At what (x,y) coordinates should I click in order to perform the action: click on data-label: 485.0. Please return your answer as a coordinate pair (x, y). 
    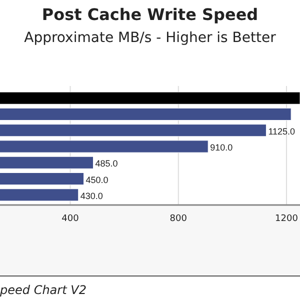
    Looking at the image, I should click on (106, 163).